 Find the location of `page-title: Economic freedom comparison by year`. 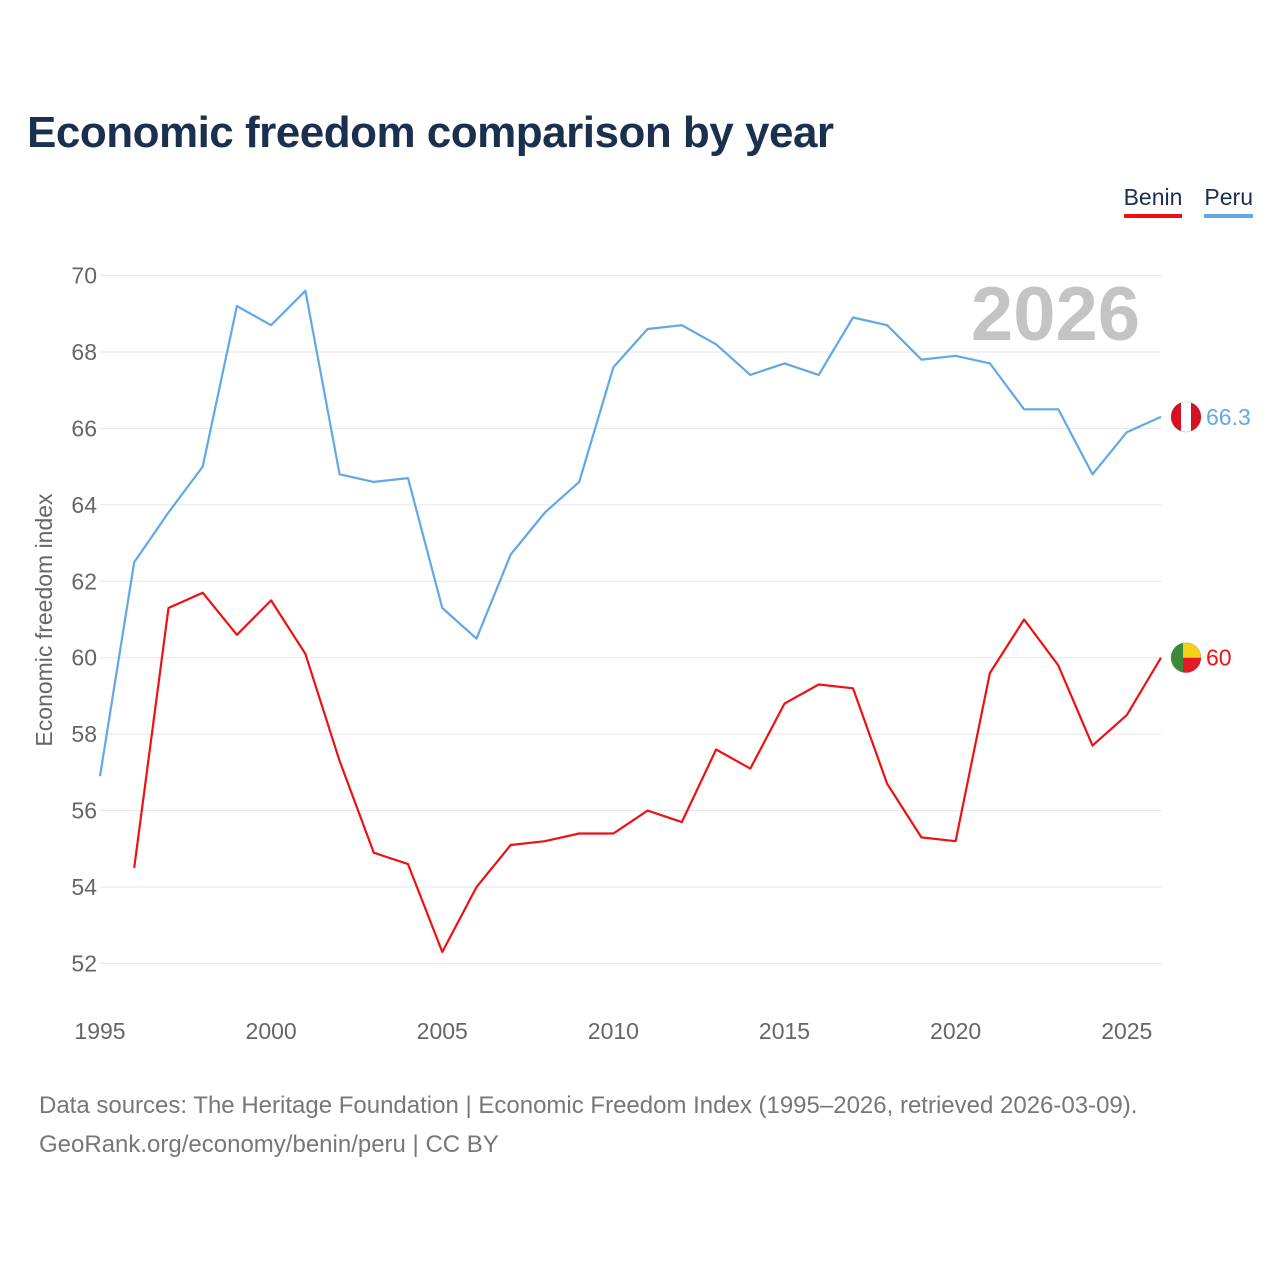

page-title: Economic freedom comparison by year is located at coordinates (430, 132).